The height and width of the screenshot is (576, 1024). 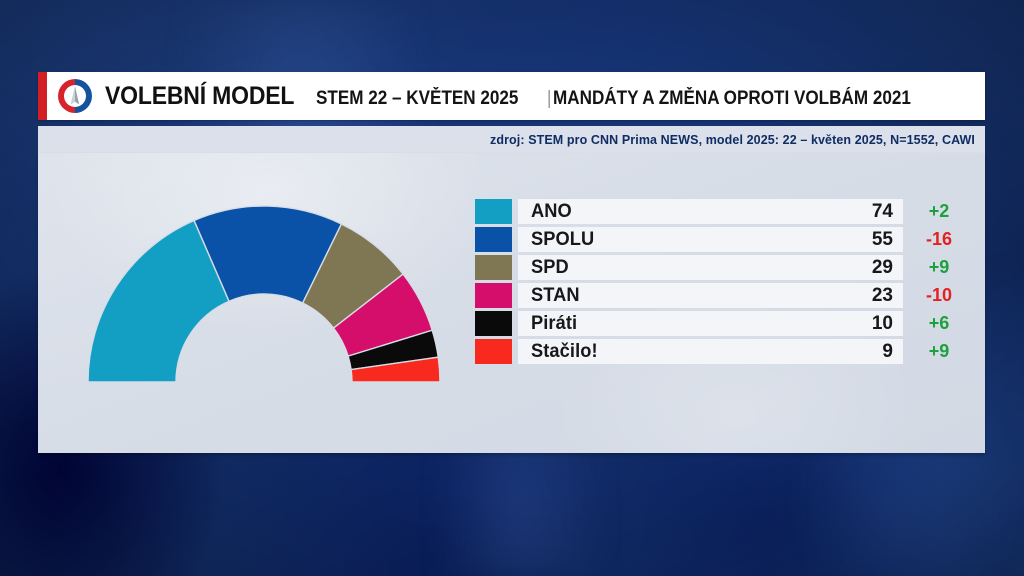 I want to click on party-row-bar: STAN 23, so click(x=710, y=295).